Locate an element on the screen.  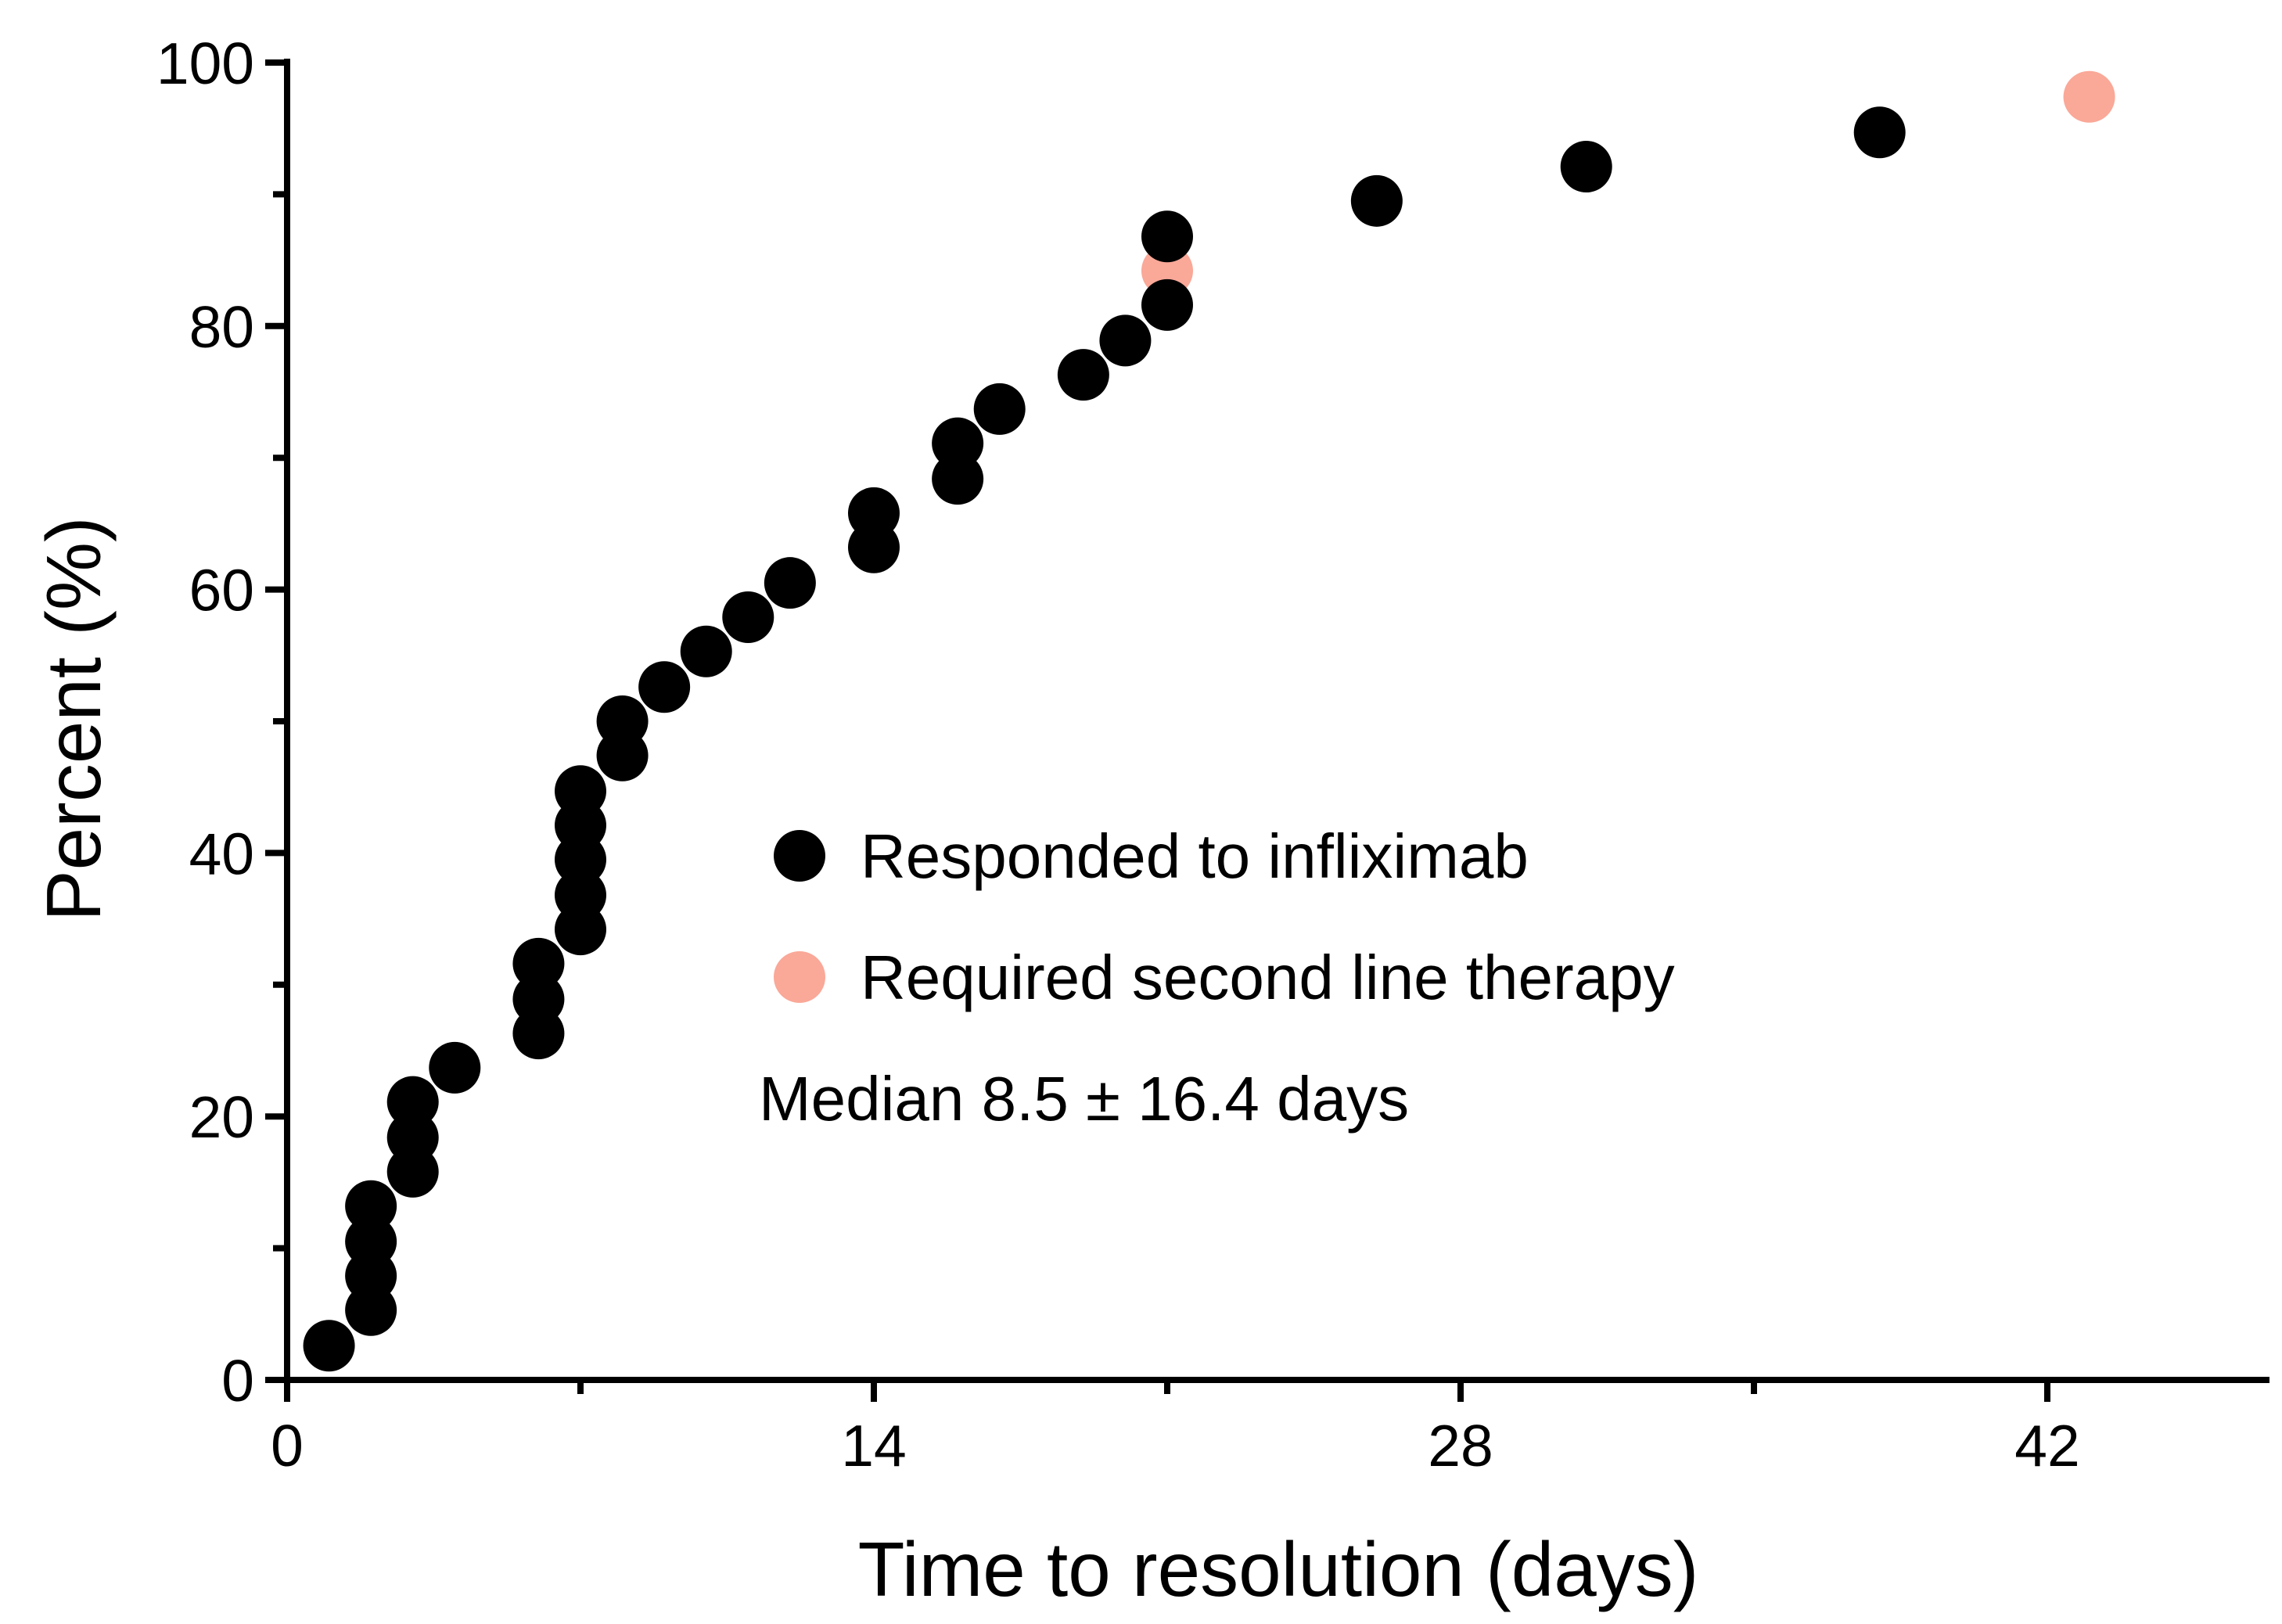
x-tick-label: 42 is located at coordinates (2046, 1445).